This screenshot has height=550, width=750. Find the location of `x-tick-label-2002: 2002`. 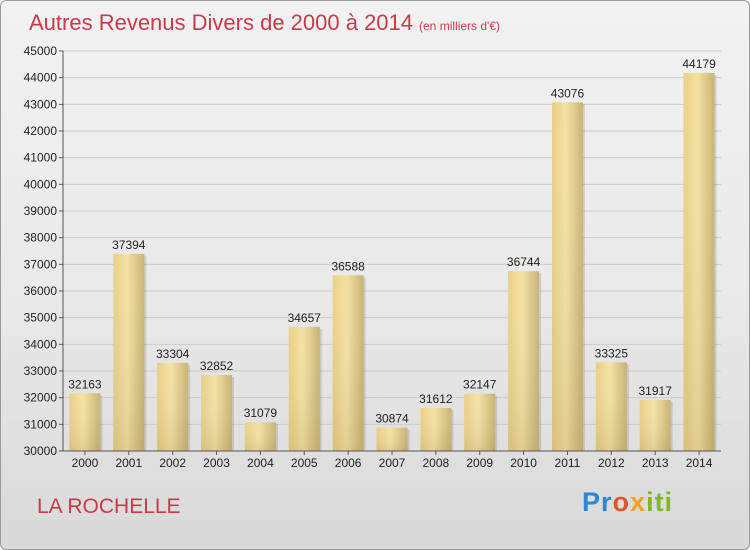

x-tick-label-2002: 2002 is located at coordinates (172, 463).